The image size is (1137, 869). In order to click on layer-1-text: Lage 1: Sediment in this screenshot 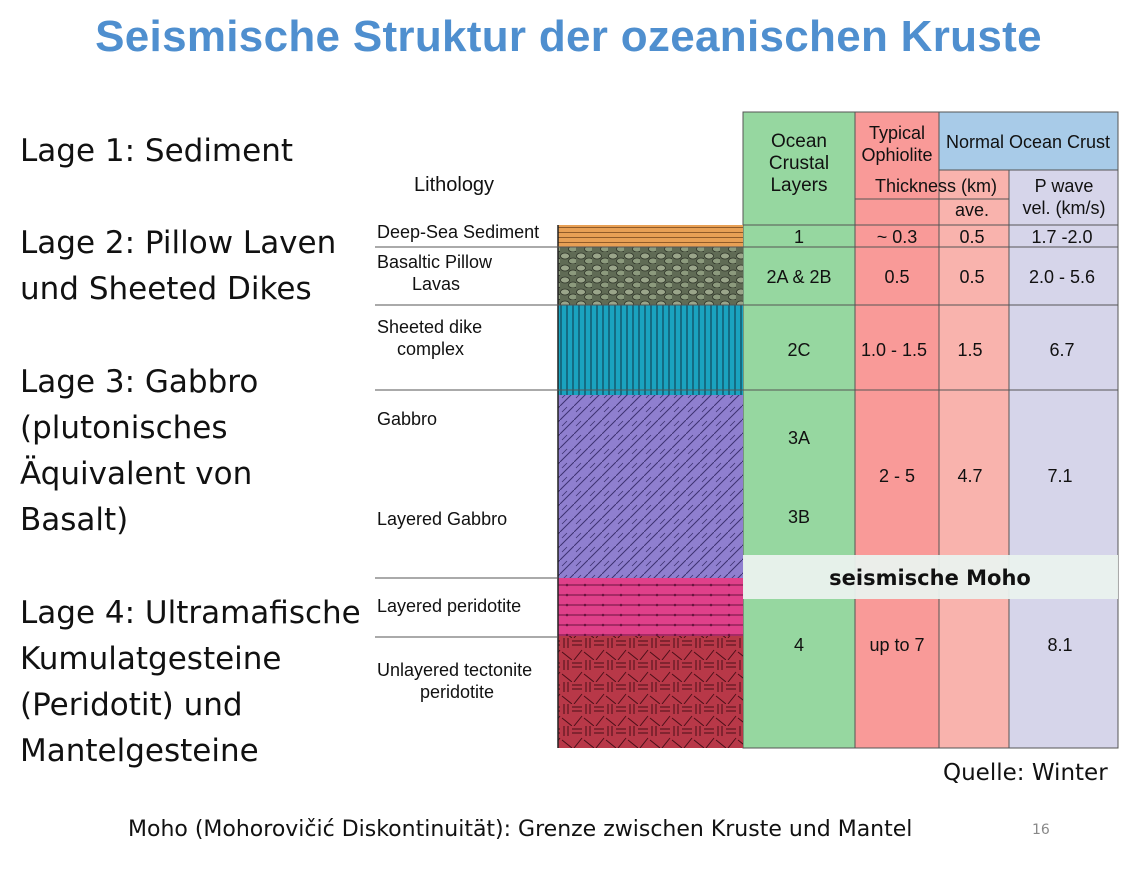, I will do `click(156, 151)`.